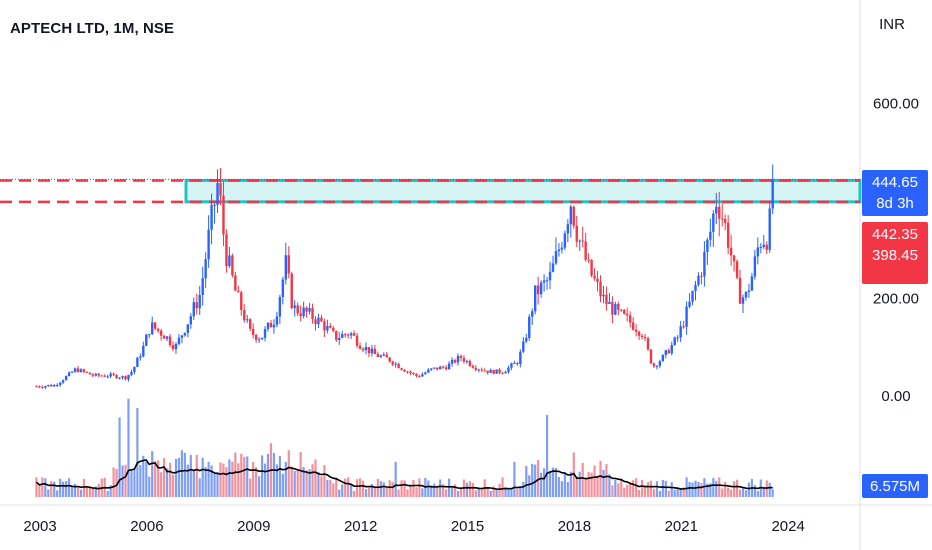 Image resolution: width=932 pixels, height=550 pixels. I want to click on level-price-label-text: 398.45, so click(895, 255).